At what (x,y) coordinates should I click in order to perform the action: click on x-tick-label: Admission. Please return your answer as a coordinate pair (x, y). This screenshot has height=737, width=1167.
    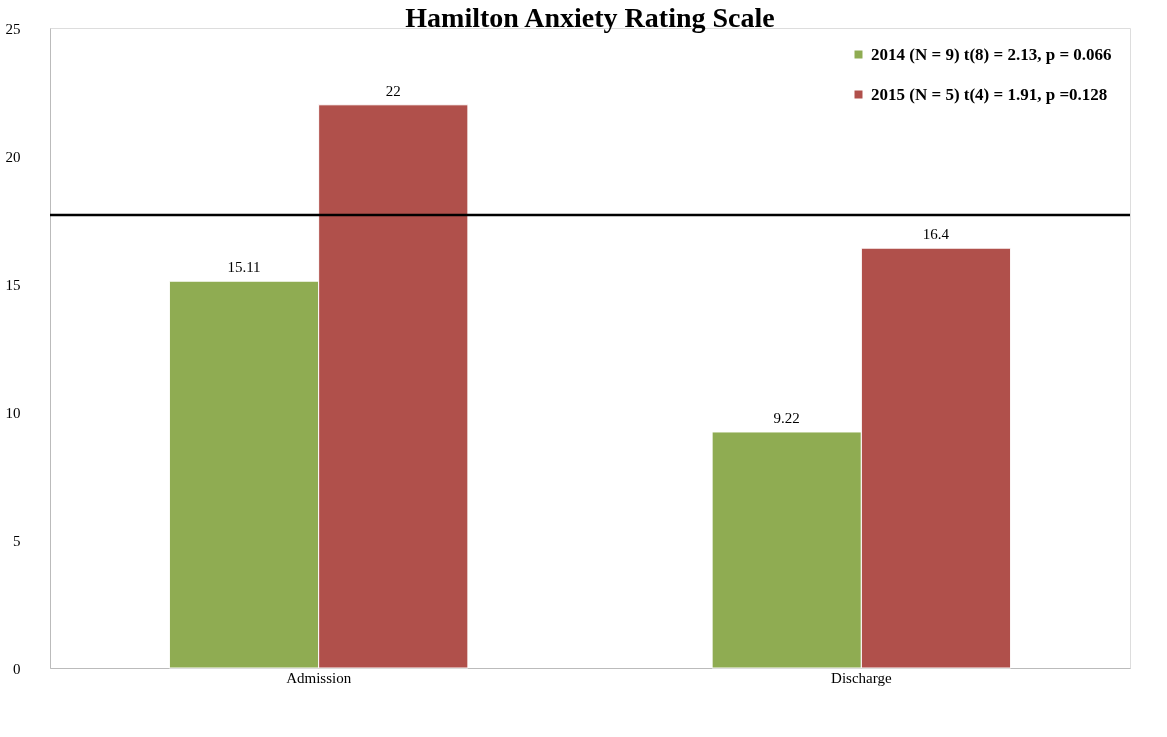
    Looking at the image, I should click on (319, 677).